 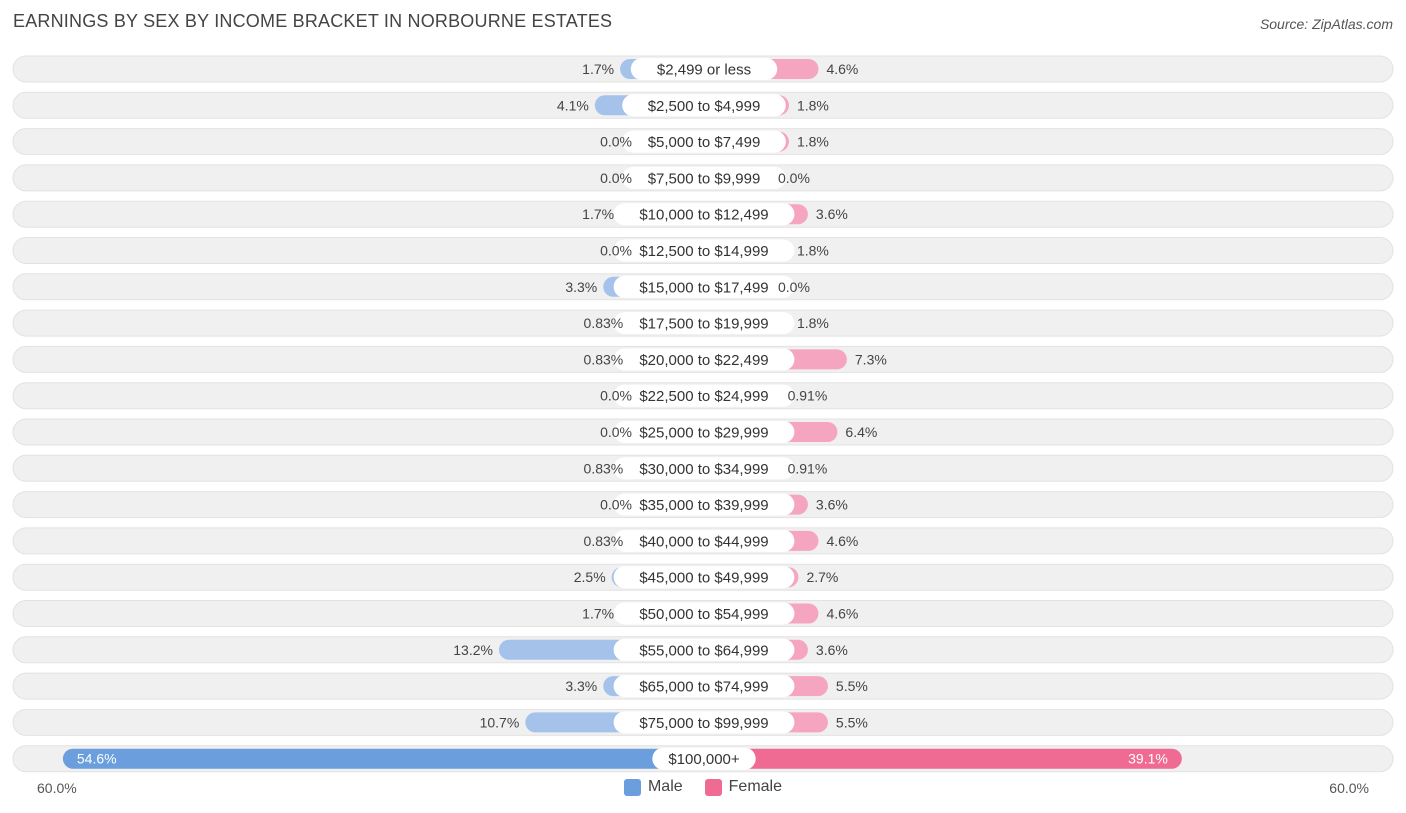 What do you see at coordinates (632, 787) in the screenshot?
I see `legend-swatch-male` at bounding box center [632, 787].